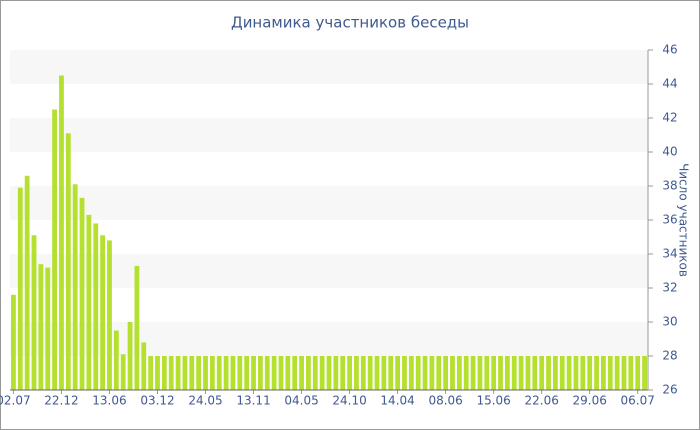 The width and height of the screenshot is (700, 430). I want to click on x-tick-label: 13.11, so click(253, 401).